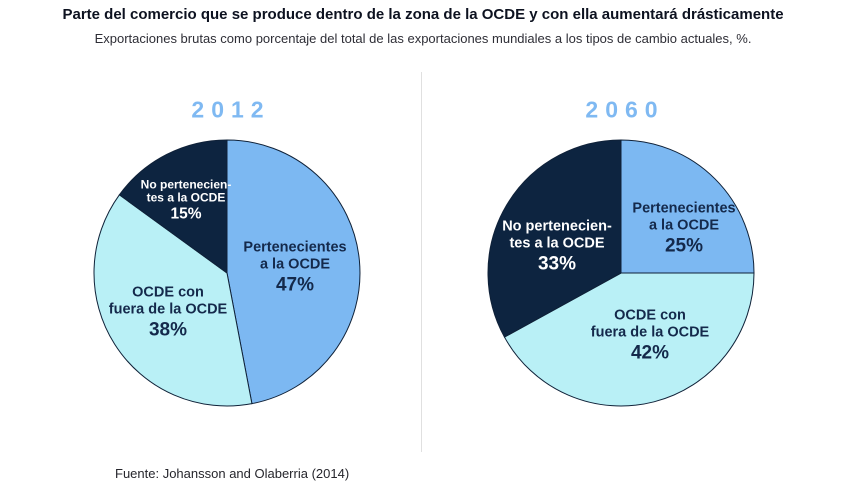 The width and height of the screenshot is (846, 488). I want to click on label-percent: 33%, so click(557, 264).